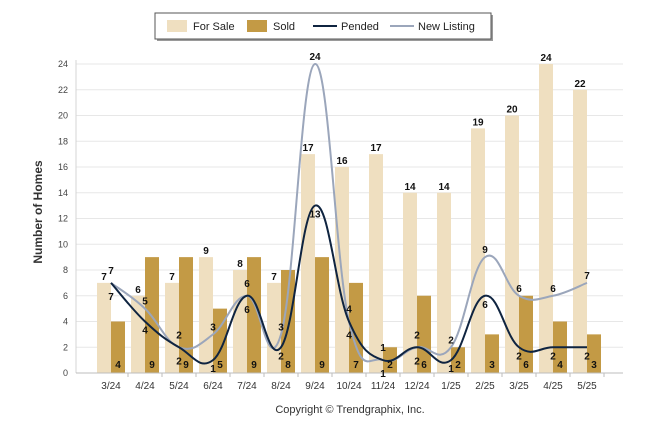  What do you see at coordinates (138, 290) in the screenshot?
I see `label-for-sale: 6` at bounding box center [138, 290].